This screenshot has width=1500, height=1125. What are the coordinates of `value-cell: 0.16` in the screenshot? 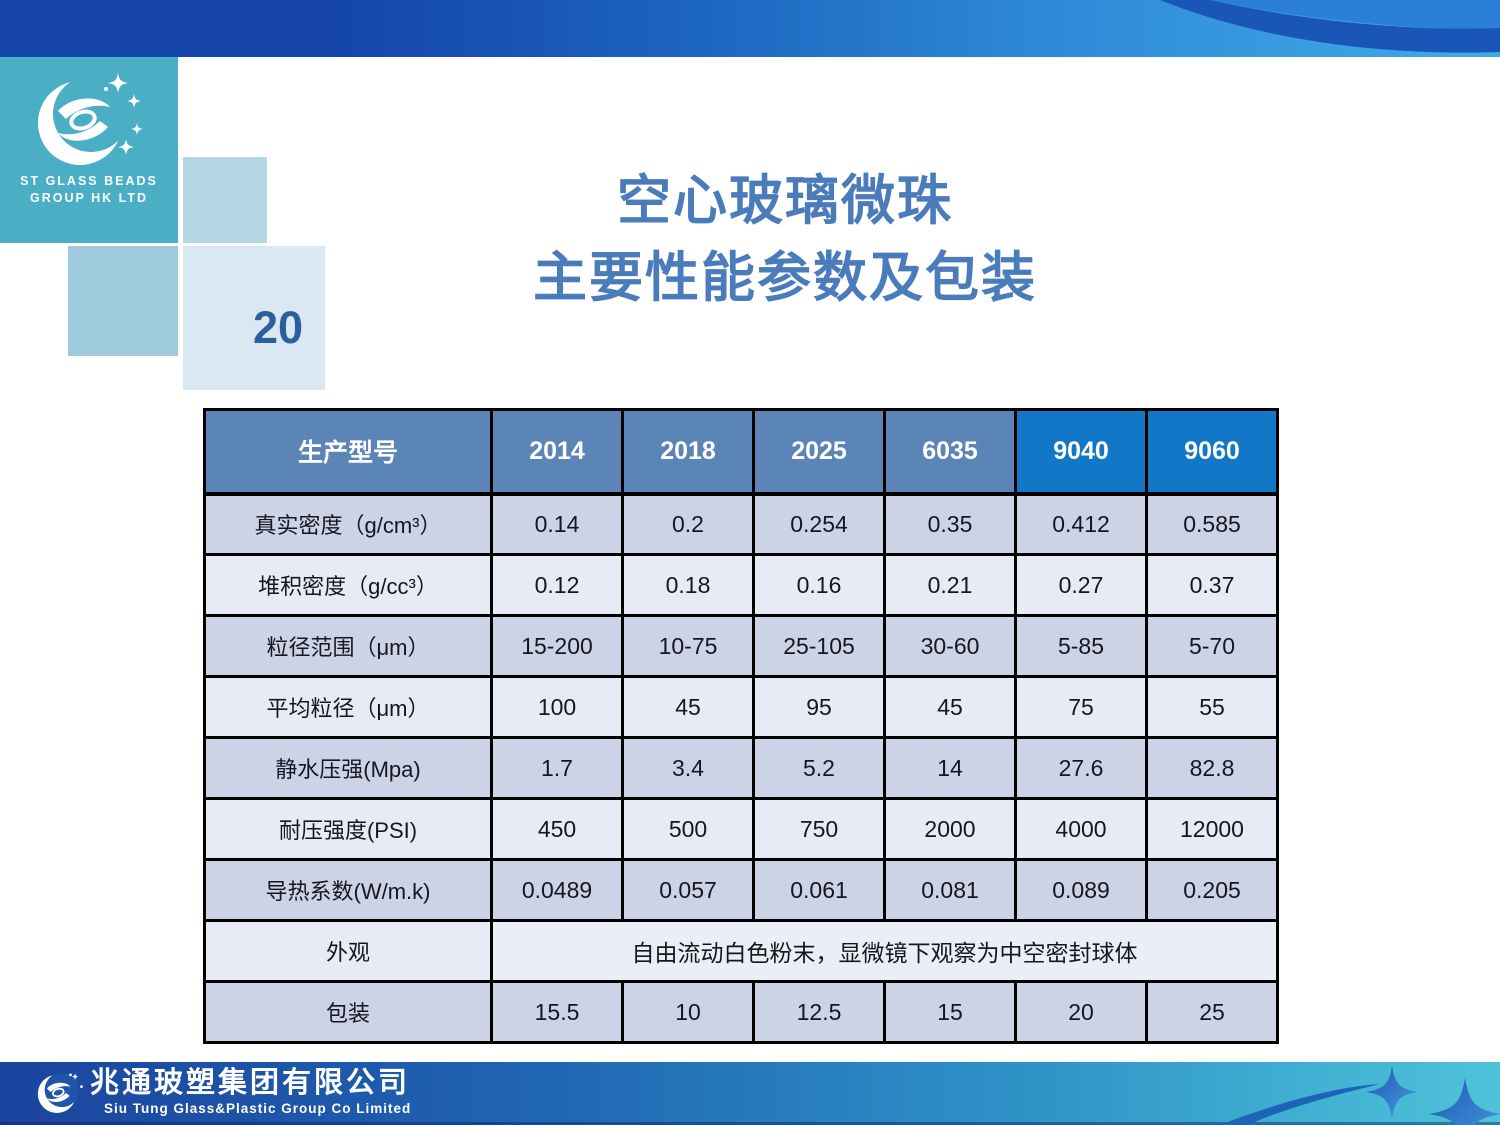 It's located at (819, 585).